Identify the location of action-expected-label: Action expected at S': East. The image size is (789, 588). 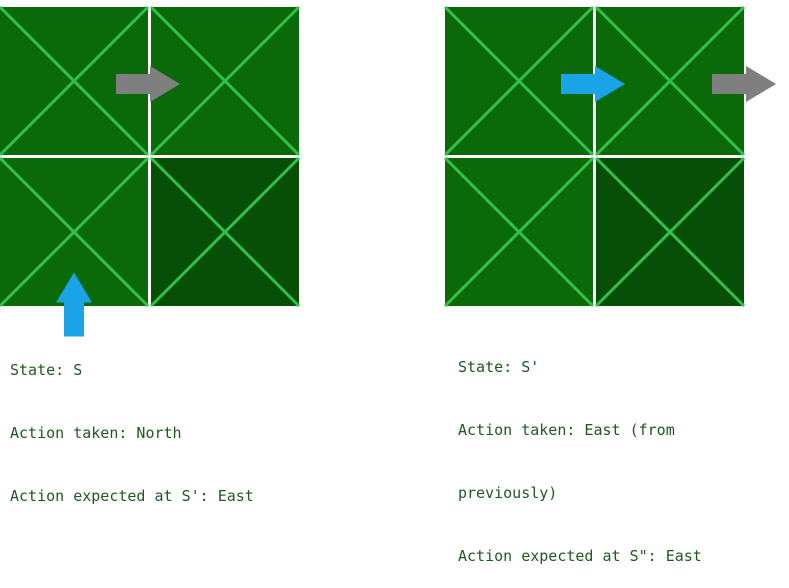
(132, 496).